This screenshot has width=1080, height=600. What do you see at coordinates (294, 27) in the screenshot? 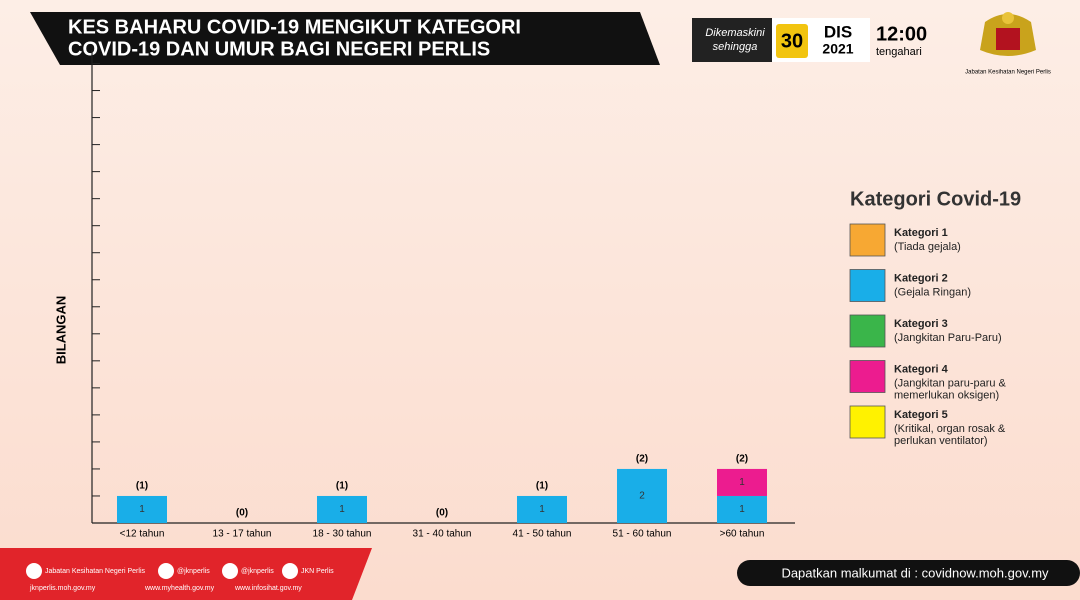
I see `title-line: KES BAHARU COVID-19 MENGIKUT KATEGORI` at bounding box center [294, 27].